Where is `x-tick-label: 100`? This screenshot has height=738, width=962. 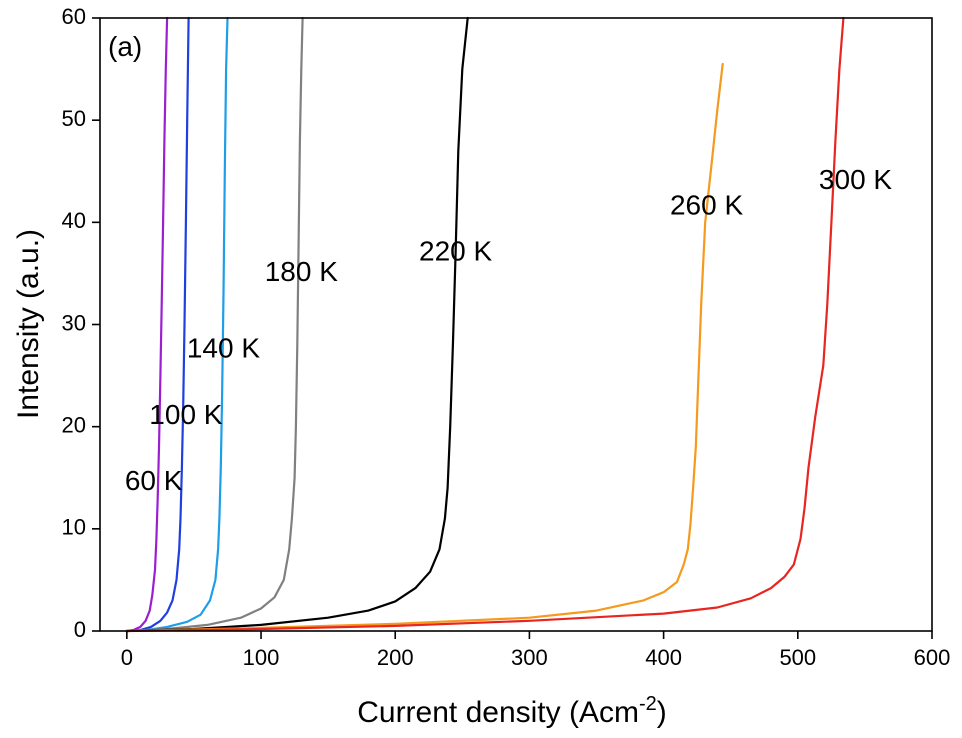 x-tick-label: 100 is located at coordinates (261, 657).